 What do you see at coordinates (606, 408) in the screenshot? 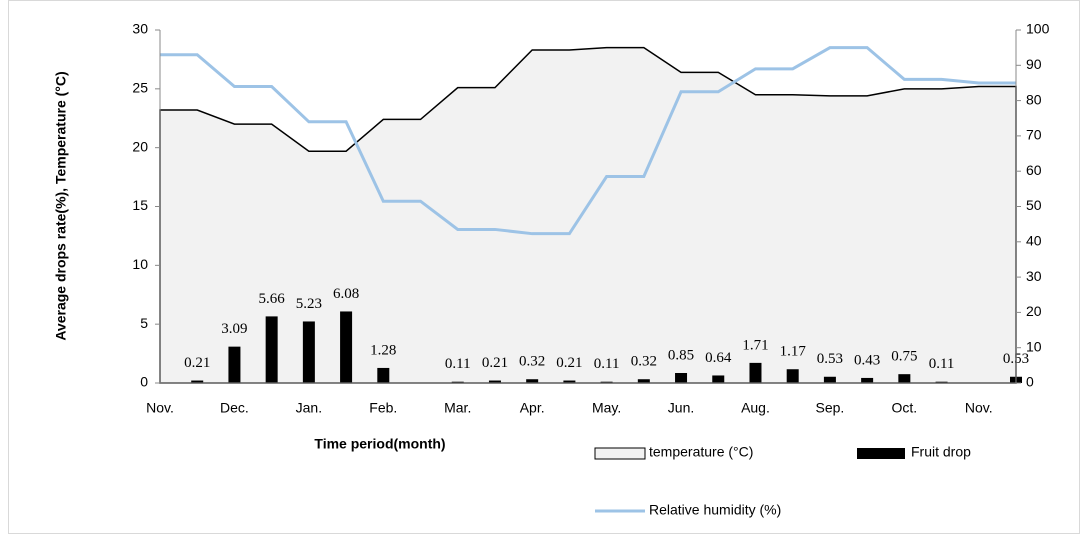
I see `x-tick-label: May.` at bounding box center [606, 408].